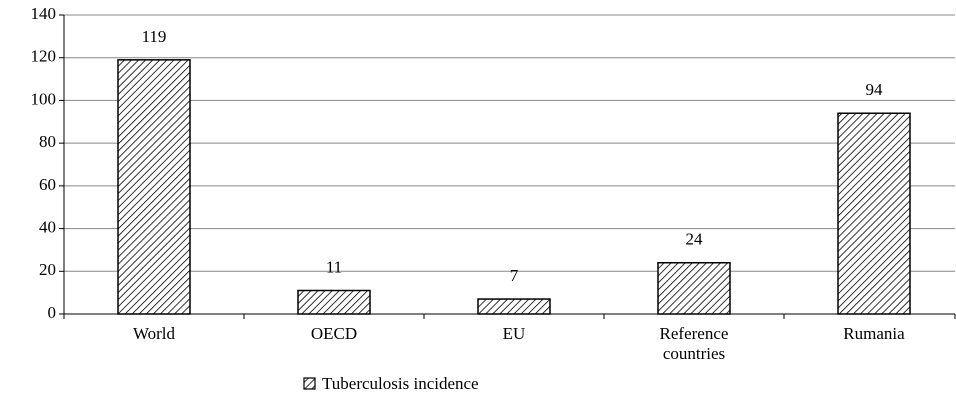  I want to click on y-tick-label: 60, so click(47, 184).